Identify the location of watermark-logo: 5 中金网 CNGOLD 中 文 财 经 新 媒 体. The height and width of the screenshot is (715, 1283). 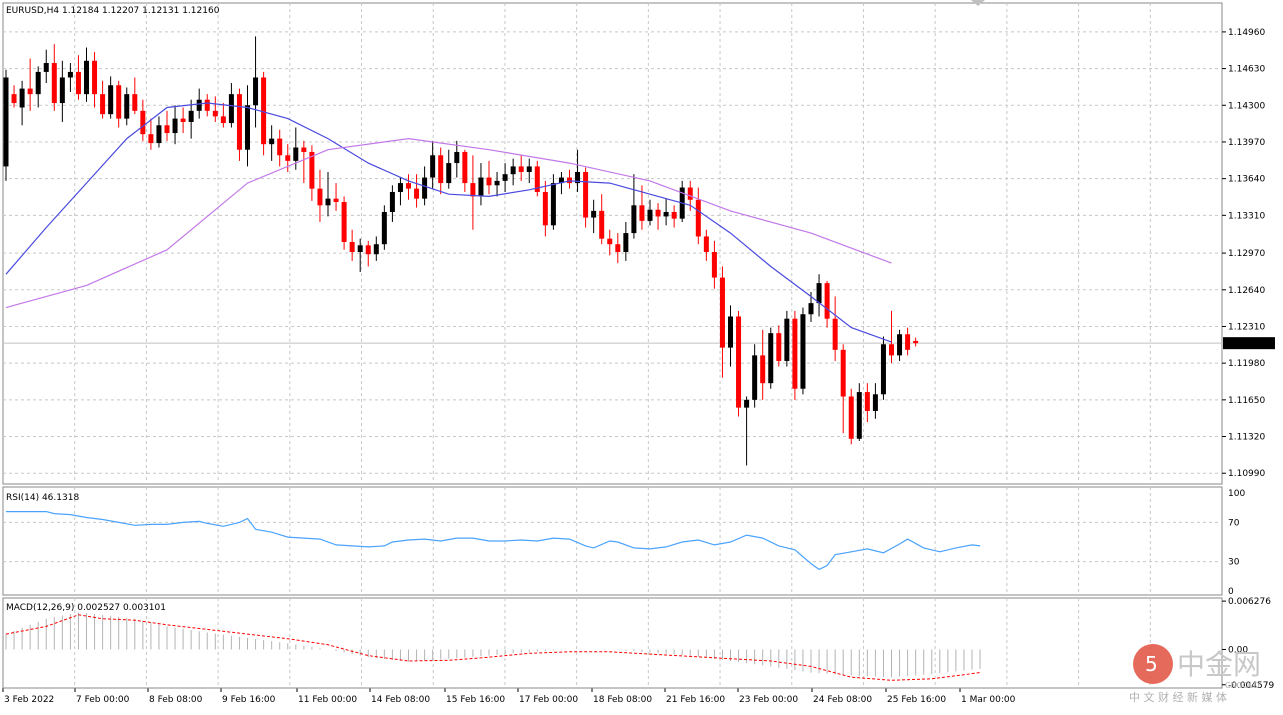
(1195, 674).